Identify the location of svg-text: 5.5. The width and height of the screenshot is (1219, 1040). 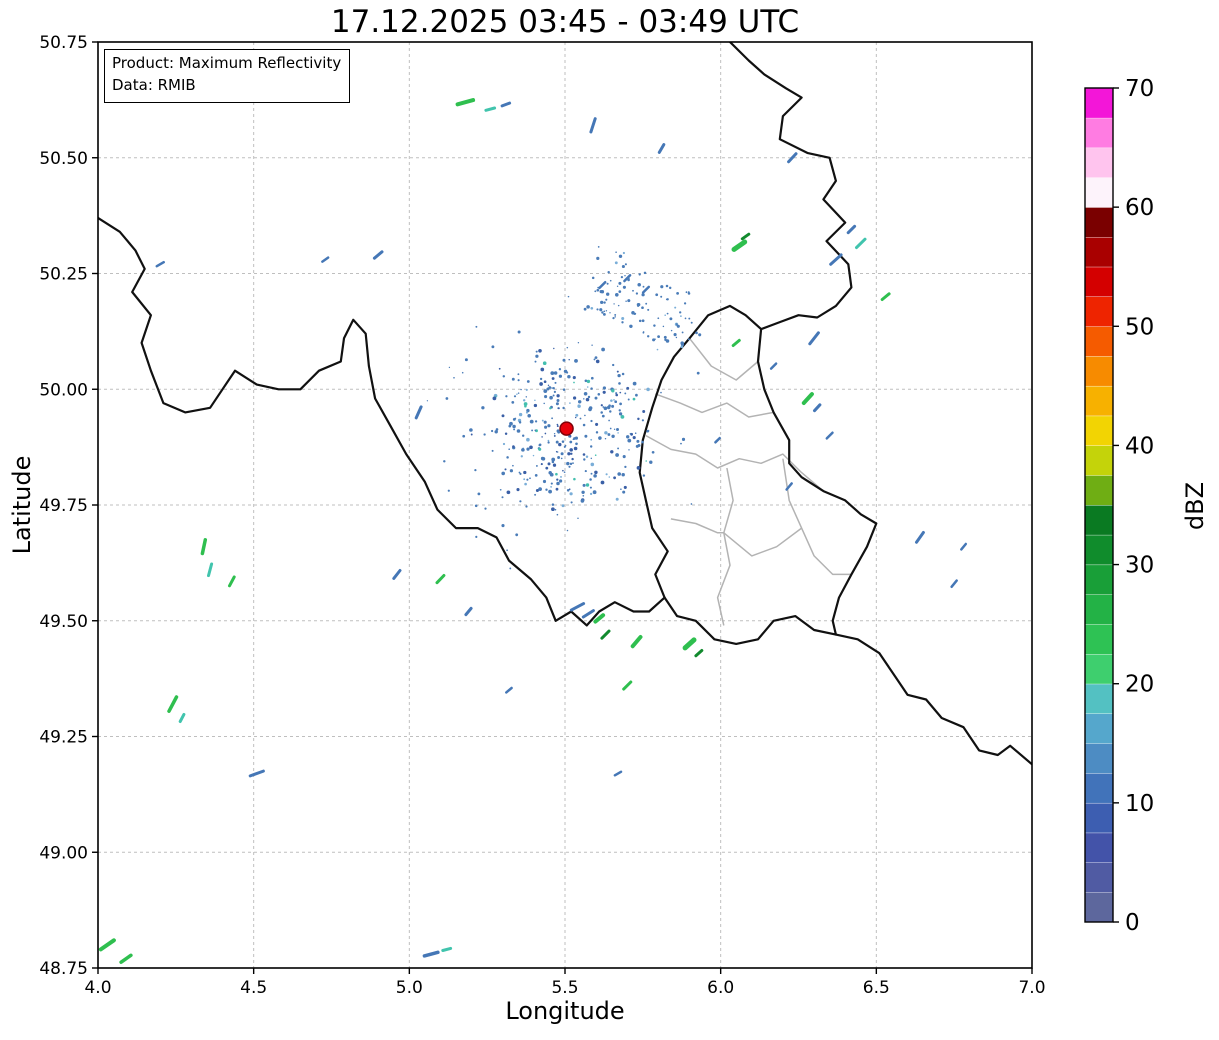
(564, 988).